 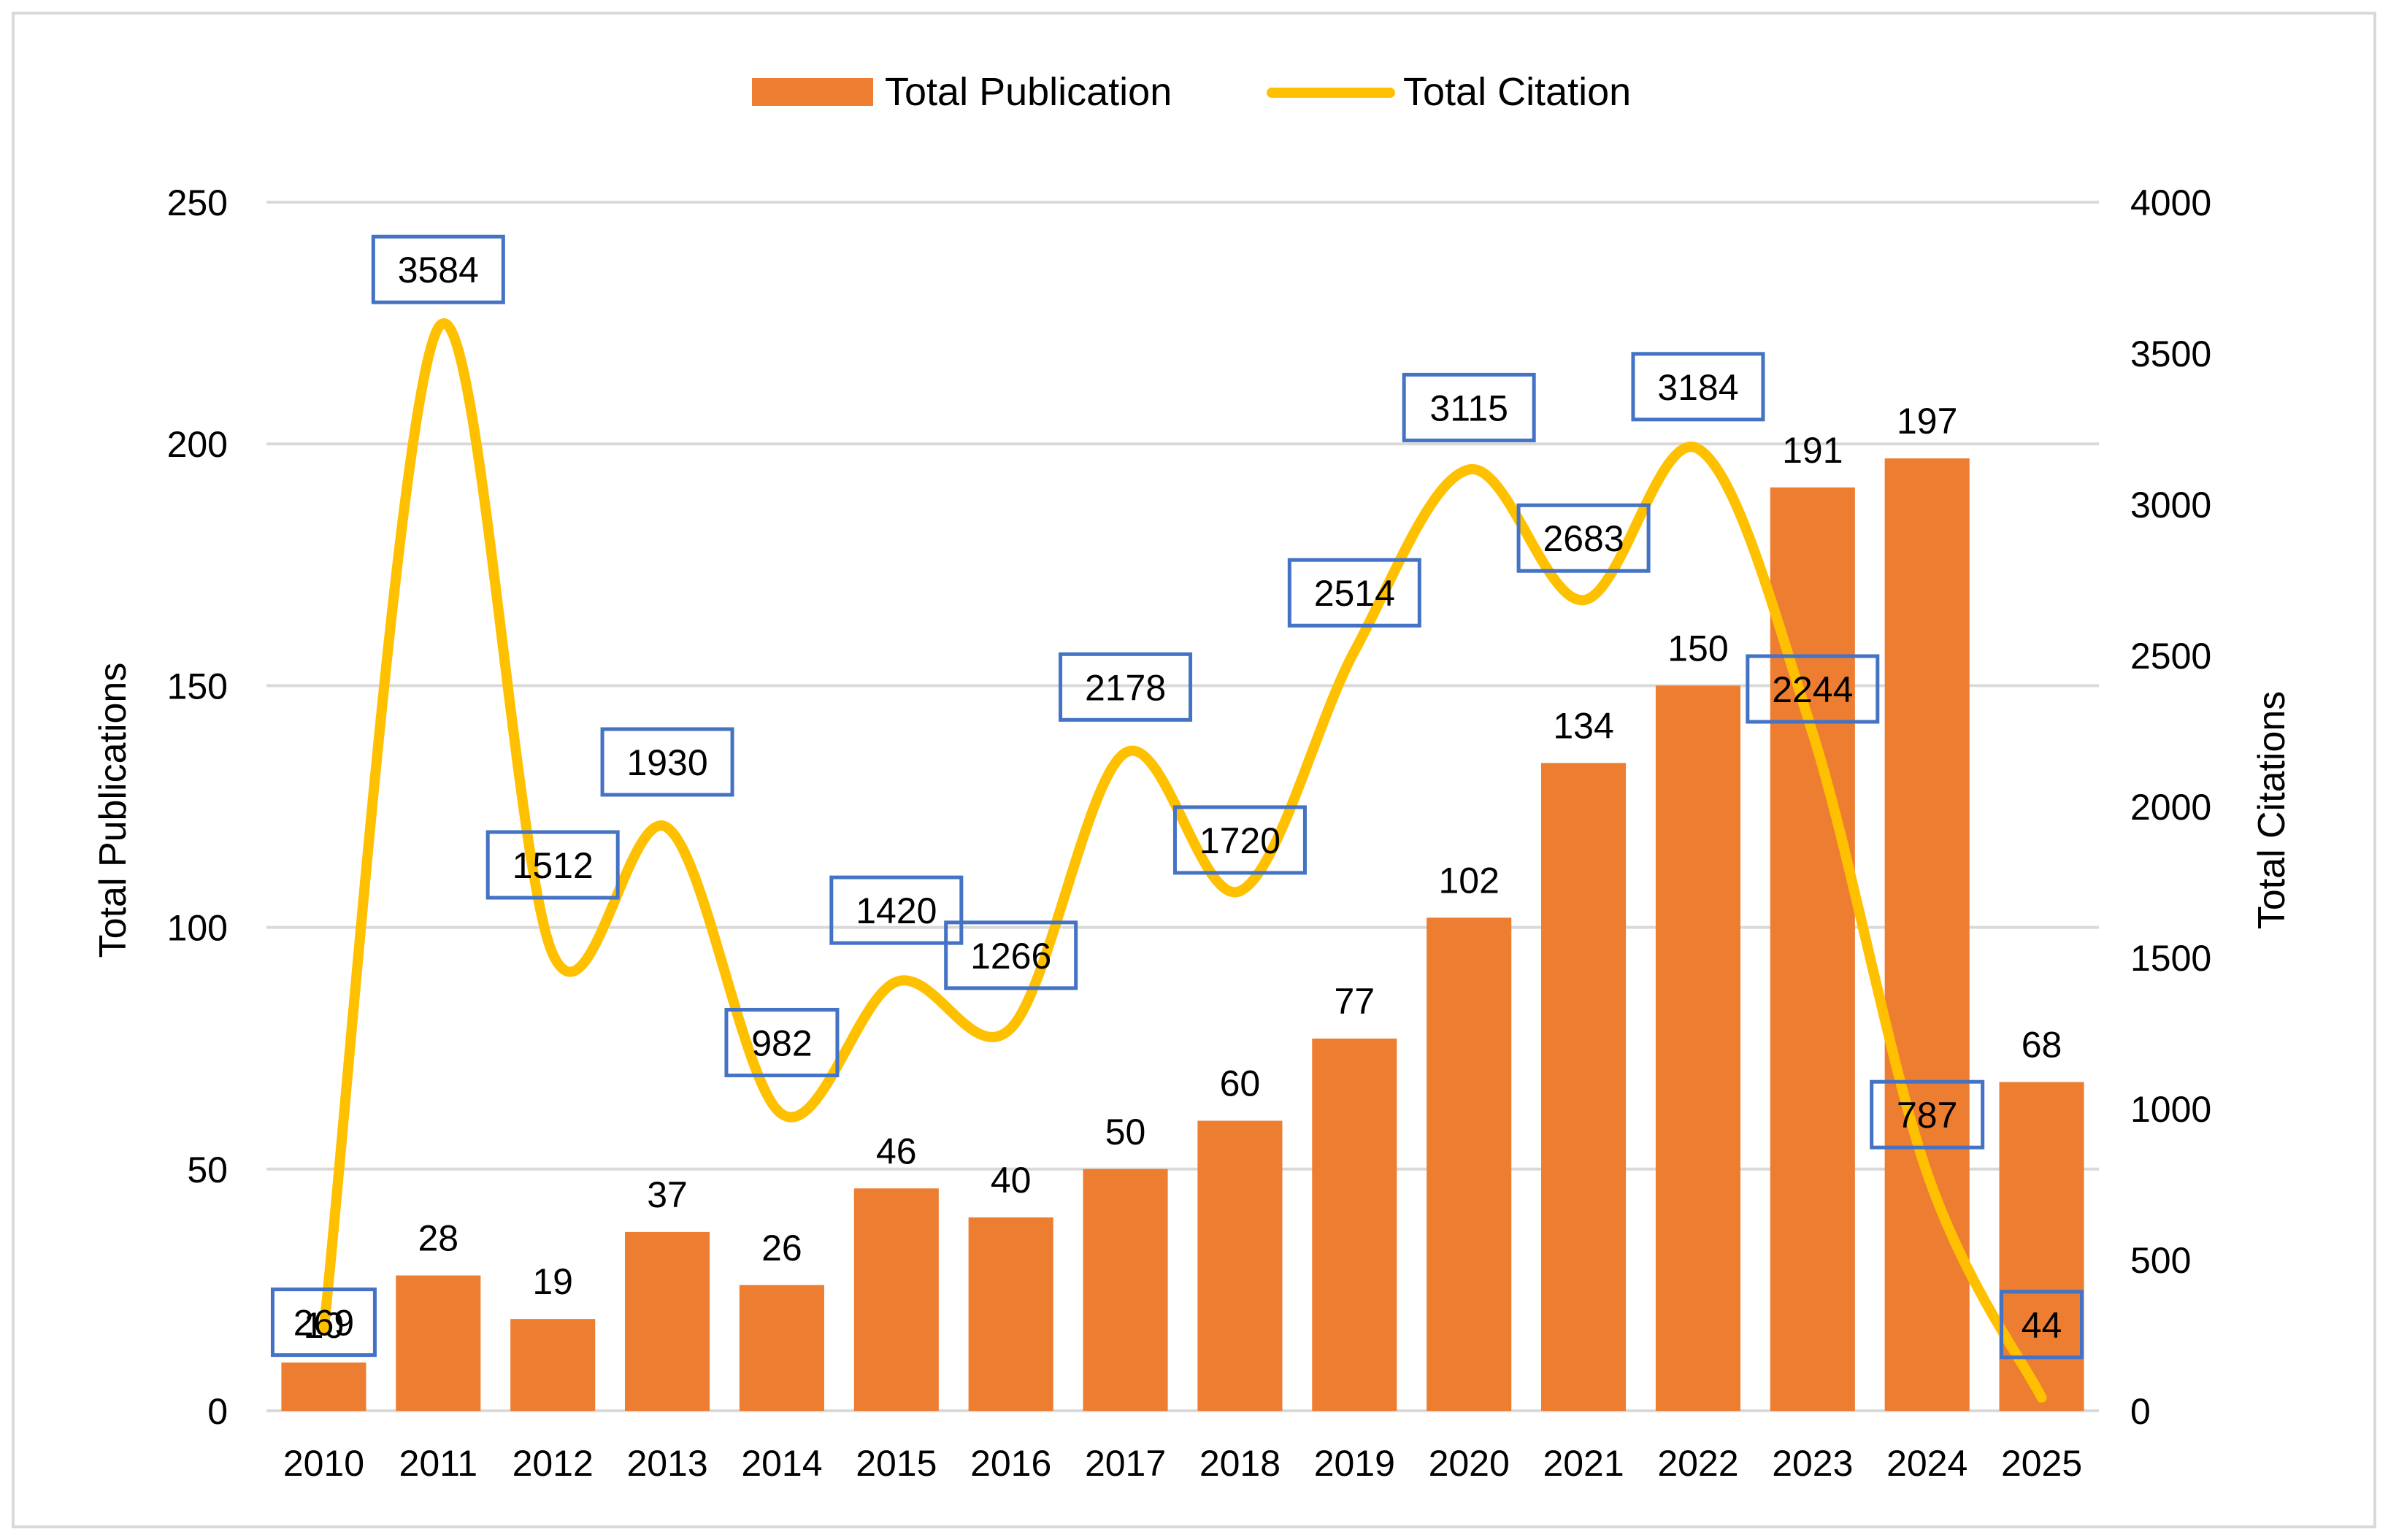 What do you see at coordinates (666, 1463) in the screenshot?
I see `x-tick-label: 2013` at bounding box center [666, 1463].